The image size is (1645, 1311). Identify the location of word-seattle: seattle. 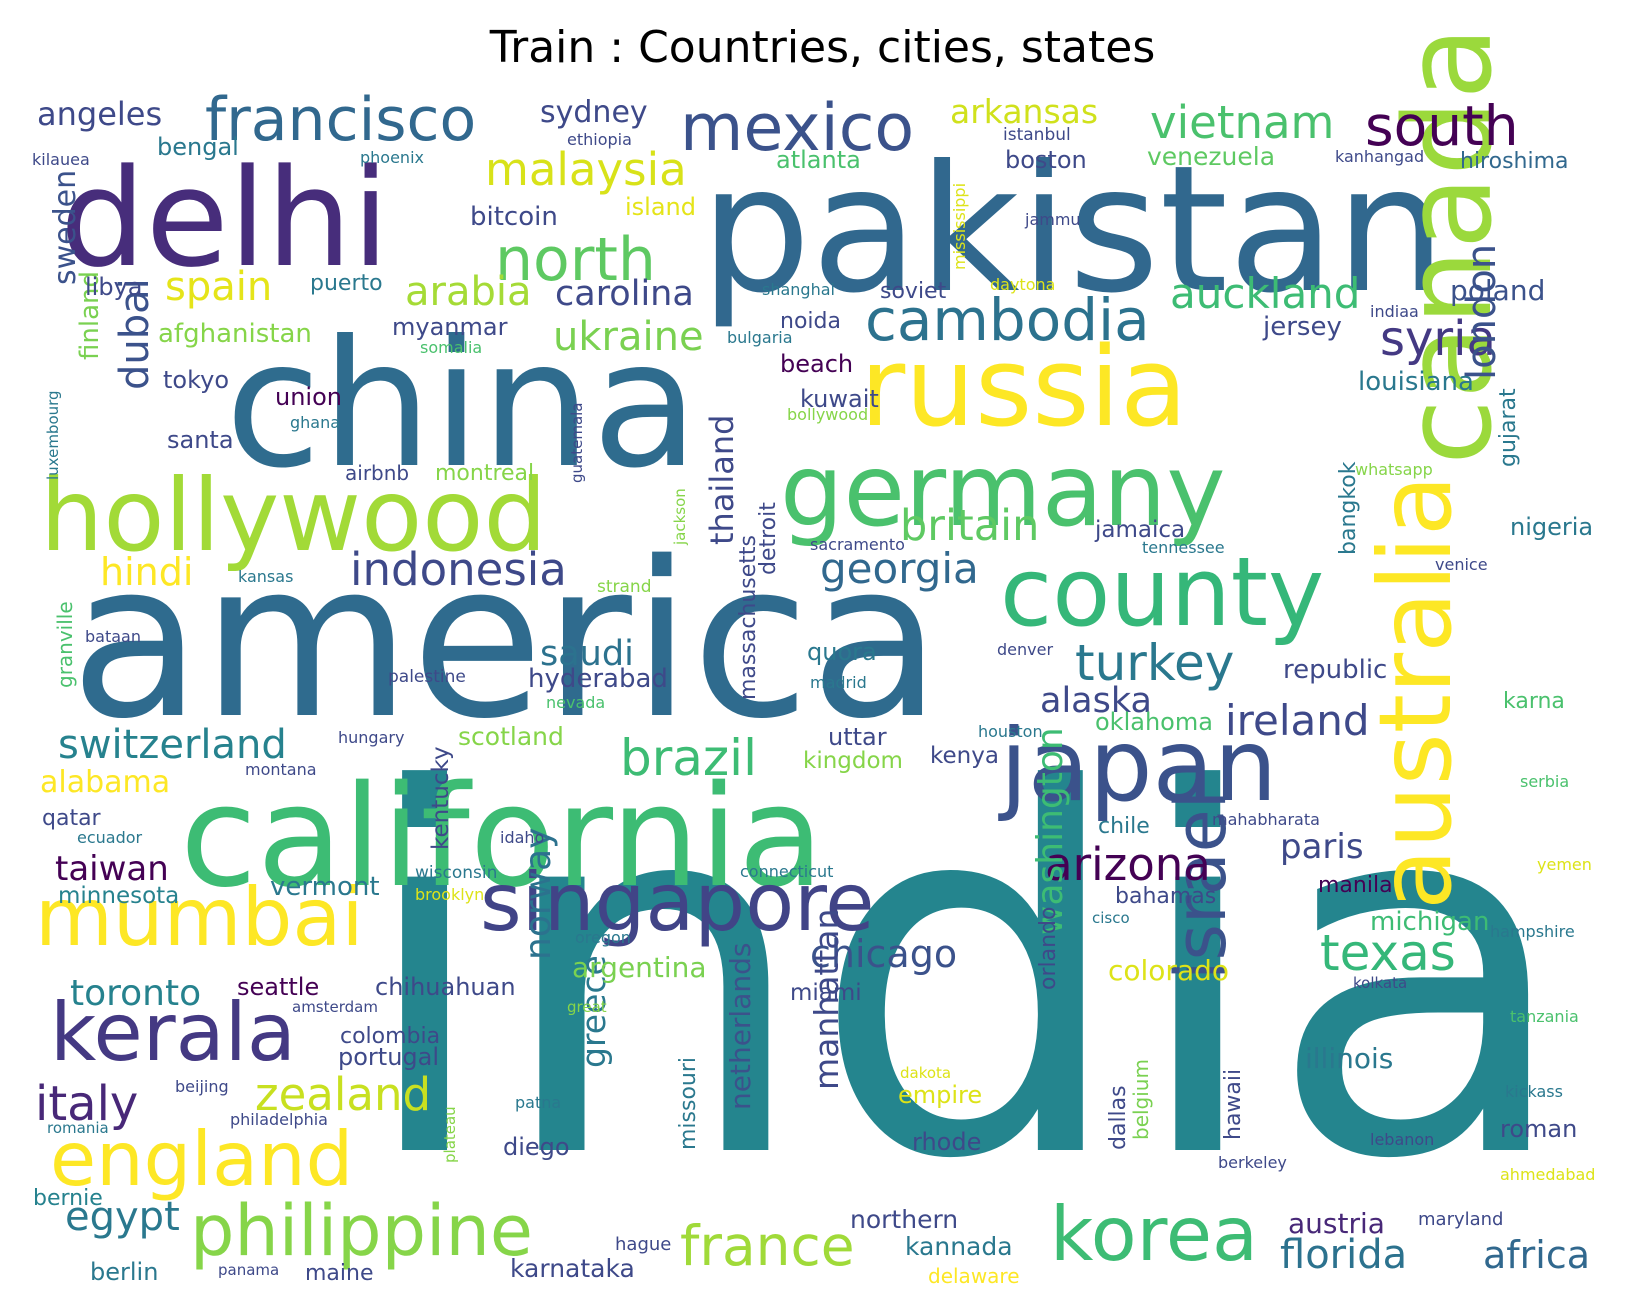
(278, 987).